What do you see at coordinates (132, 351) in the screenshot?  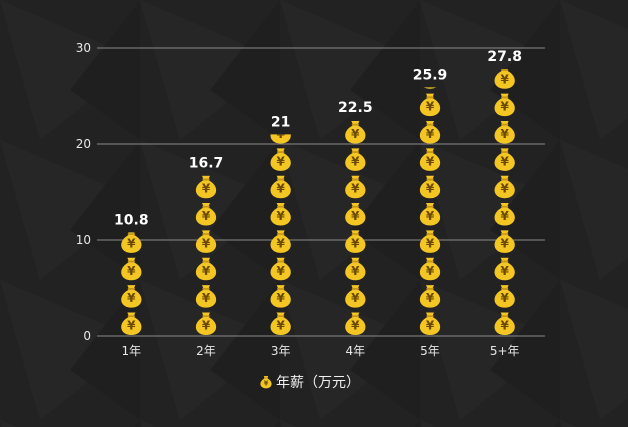 I see `x-tick-label: 1年` at bounding box center [132, 351].